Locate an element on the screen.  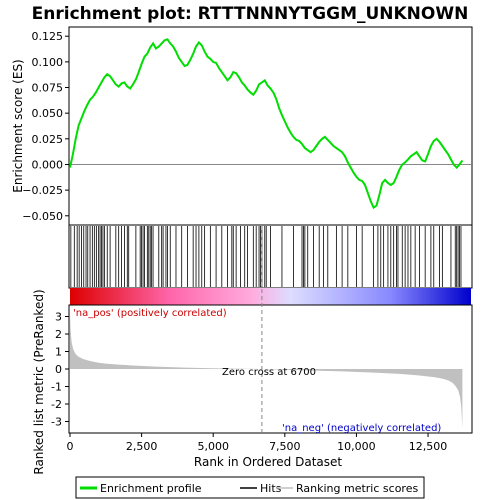
es-y-axis-label: Enrichment score (ES) is located at coordinates (18, 125).